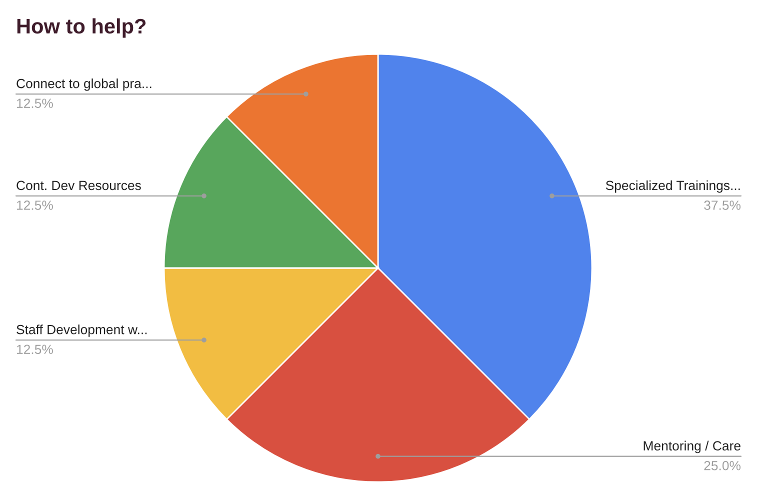 The height and width of the screenshot is (500, 768). What do you see at coordinates (722, 205) in the screenshot?
I see `data-label: 37.5%` at bounding box center [722, 205].